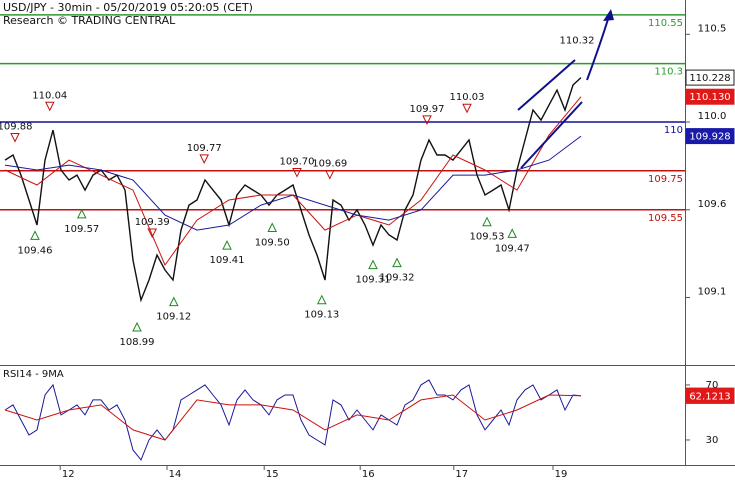  I want to click on low-label: 109.13, so click(321, 315).